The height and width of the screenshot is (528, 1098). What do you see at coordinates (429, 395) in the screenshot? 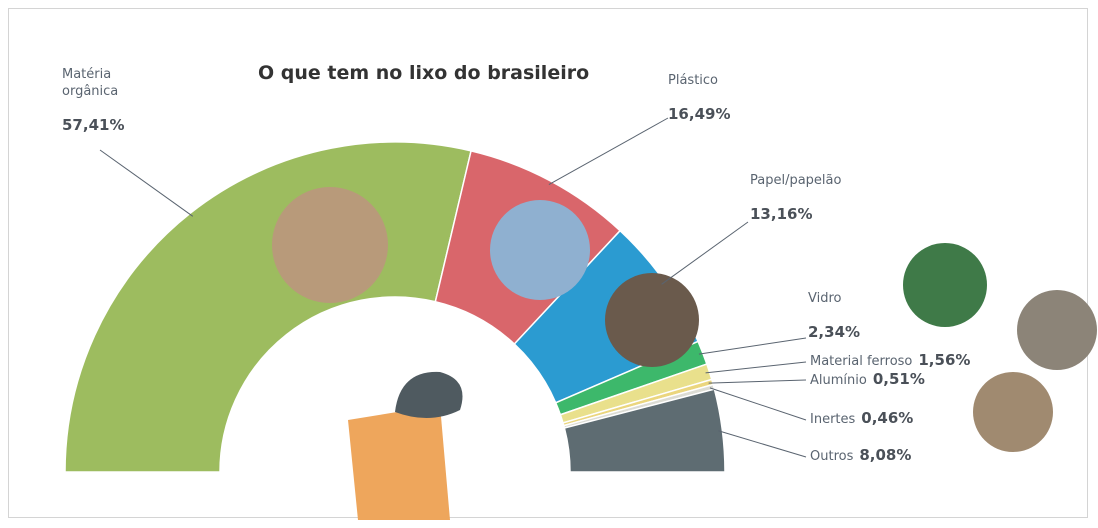
I see `bag` at bounding box center [429, 395].